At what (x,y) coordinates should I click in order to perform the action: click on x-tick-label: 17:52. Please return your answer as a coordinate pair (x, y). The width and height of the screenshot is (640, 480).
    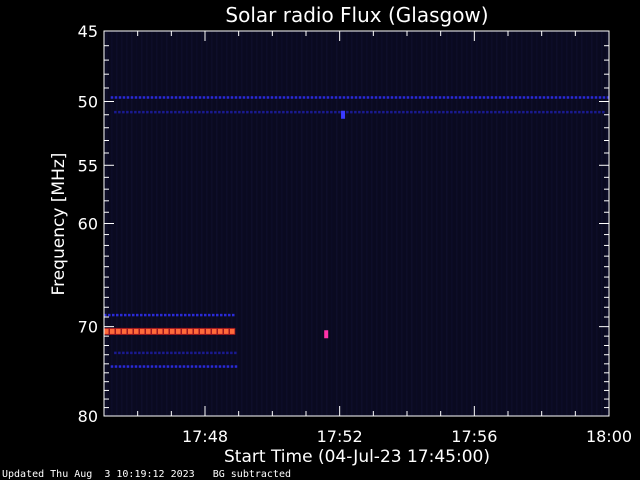
    Looking at the image, I should click on (340, 436).